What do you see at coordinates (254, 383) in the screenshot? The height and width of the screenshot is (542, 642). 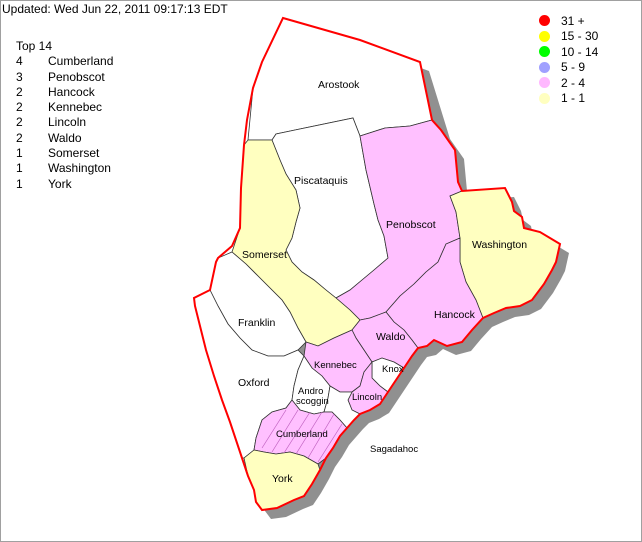 I see `label-oxford: Oxford` at bounding box center [254, 383].